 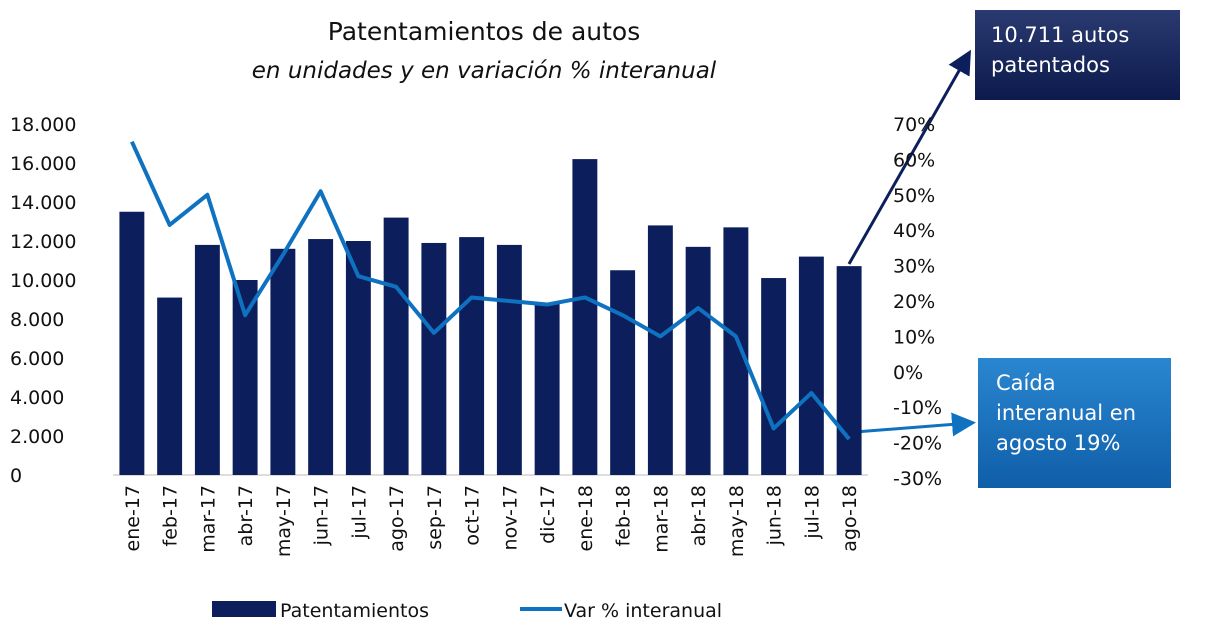 I want to click on x-tick-label: oct-17, so click(x=473, y=515).